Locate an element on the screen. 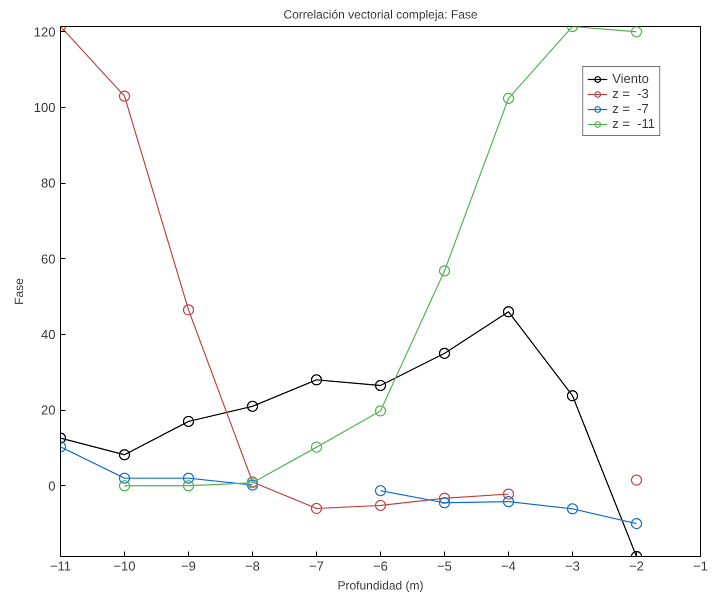  legend-label: z = -7 is located at coordinates (630, 108).